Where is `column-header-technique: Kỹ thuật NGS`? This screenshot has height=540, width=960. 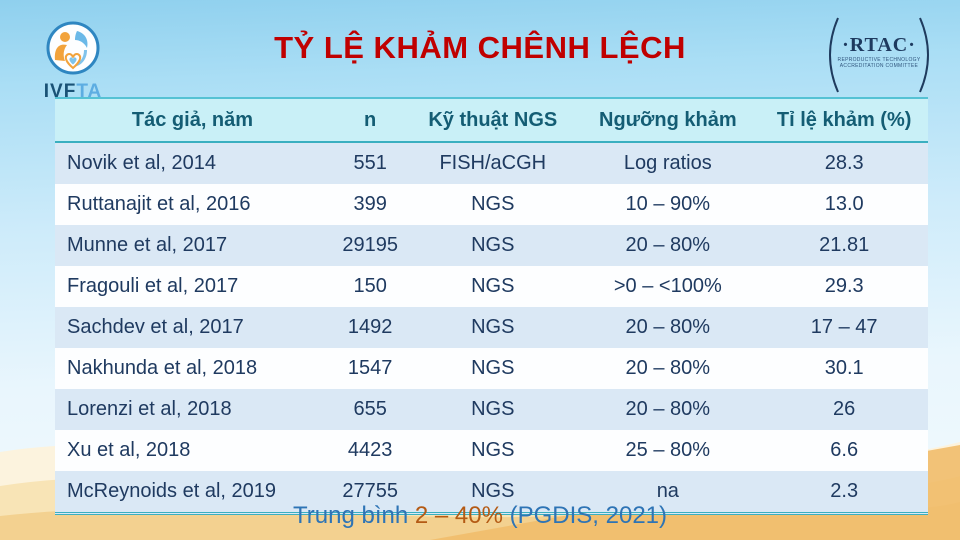
column-header-technique: Kỹ thuật NGS is located at coordinates (493, 120).